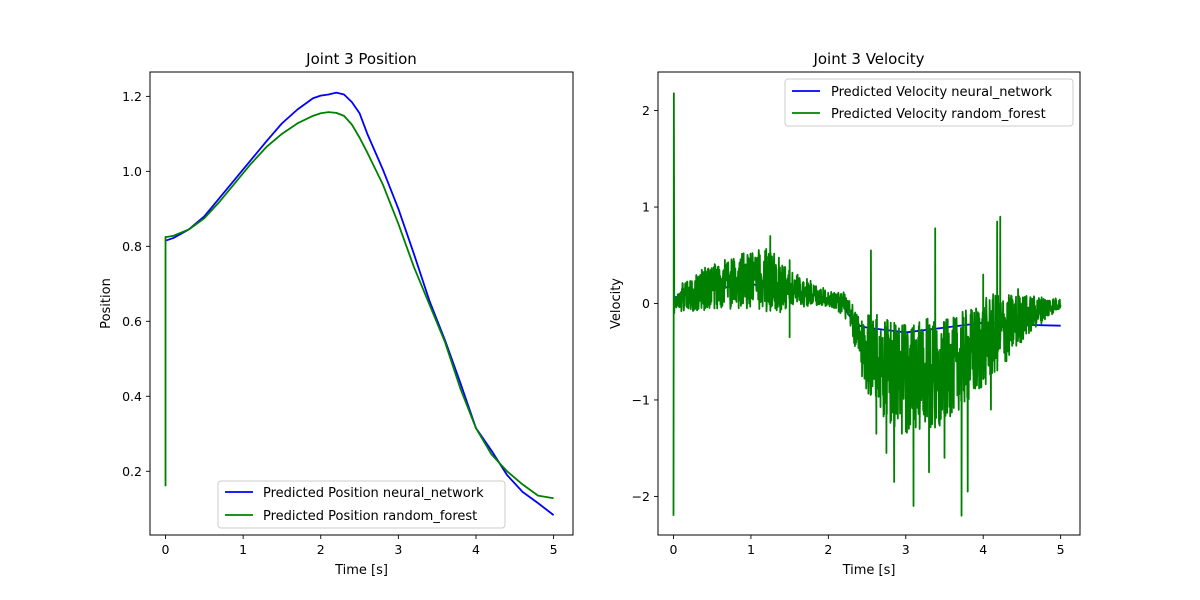 This screenshot has width=1200, height=600. What do you see at coordinates (132, 96) in the screenshot?
I see `y-tick-label: 1.2` at bounding box center [132, 96].